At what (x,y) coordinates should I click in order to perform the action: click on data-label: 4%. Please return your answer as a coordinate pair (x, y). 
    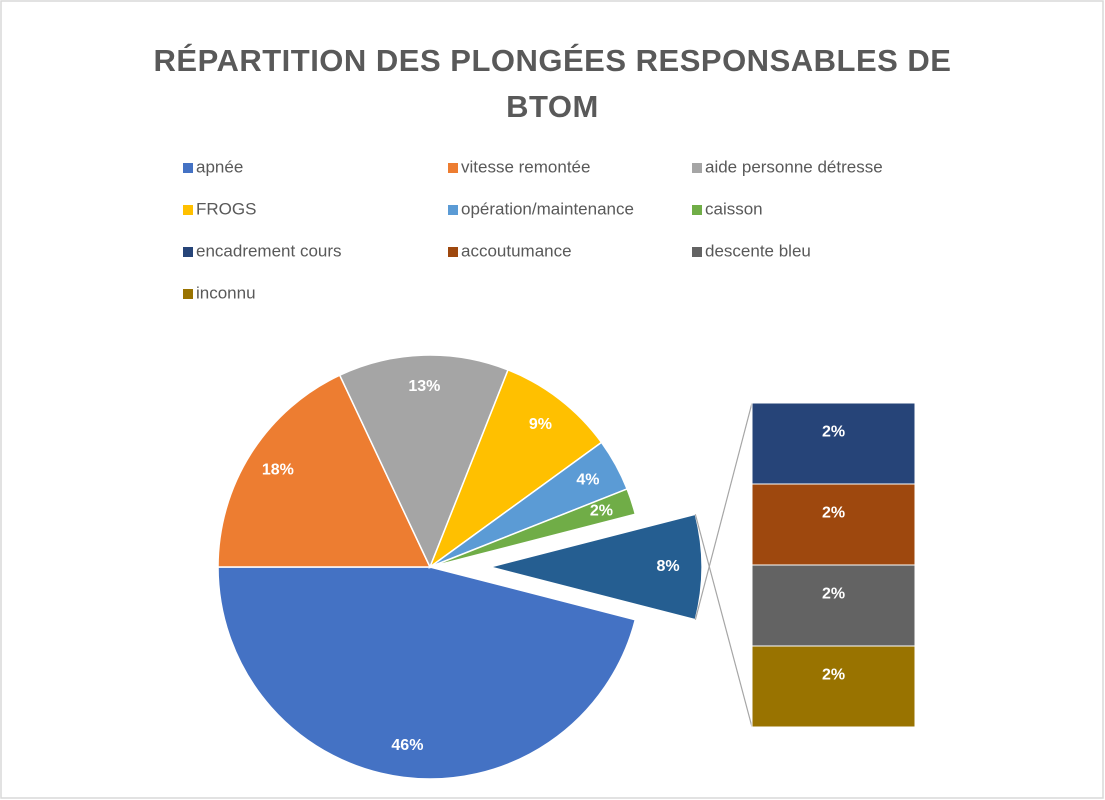
    Looking at the image, I should click on (587, 479).